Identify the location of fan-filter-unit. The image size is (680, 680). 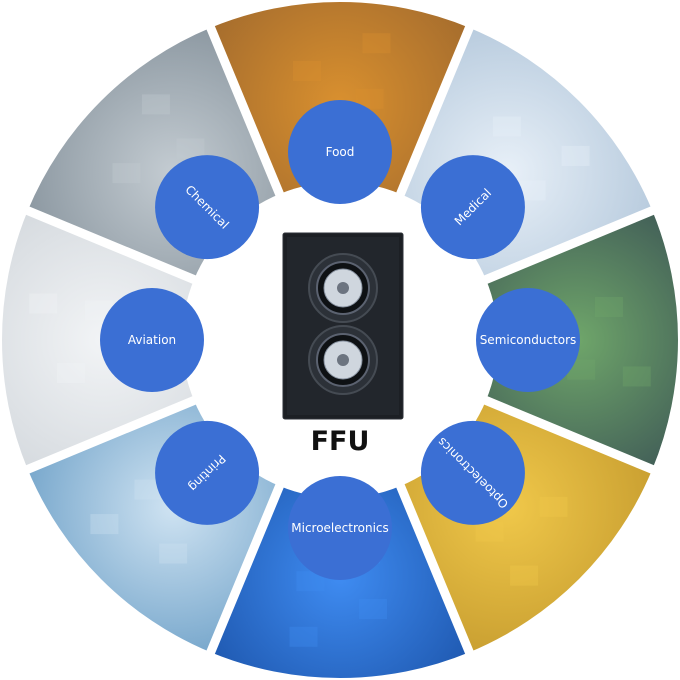
(343, 326).